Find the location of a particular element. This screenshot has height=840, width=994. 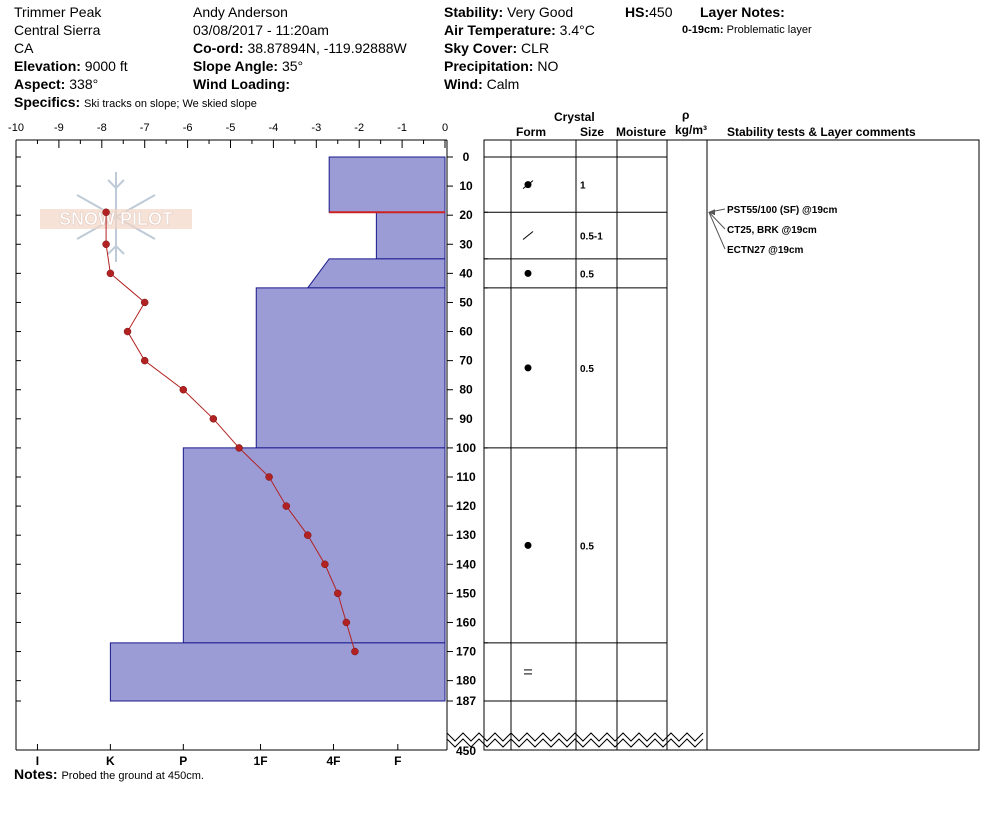

depth-label: 160 is located at coordinates (466, 622).